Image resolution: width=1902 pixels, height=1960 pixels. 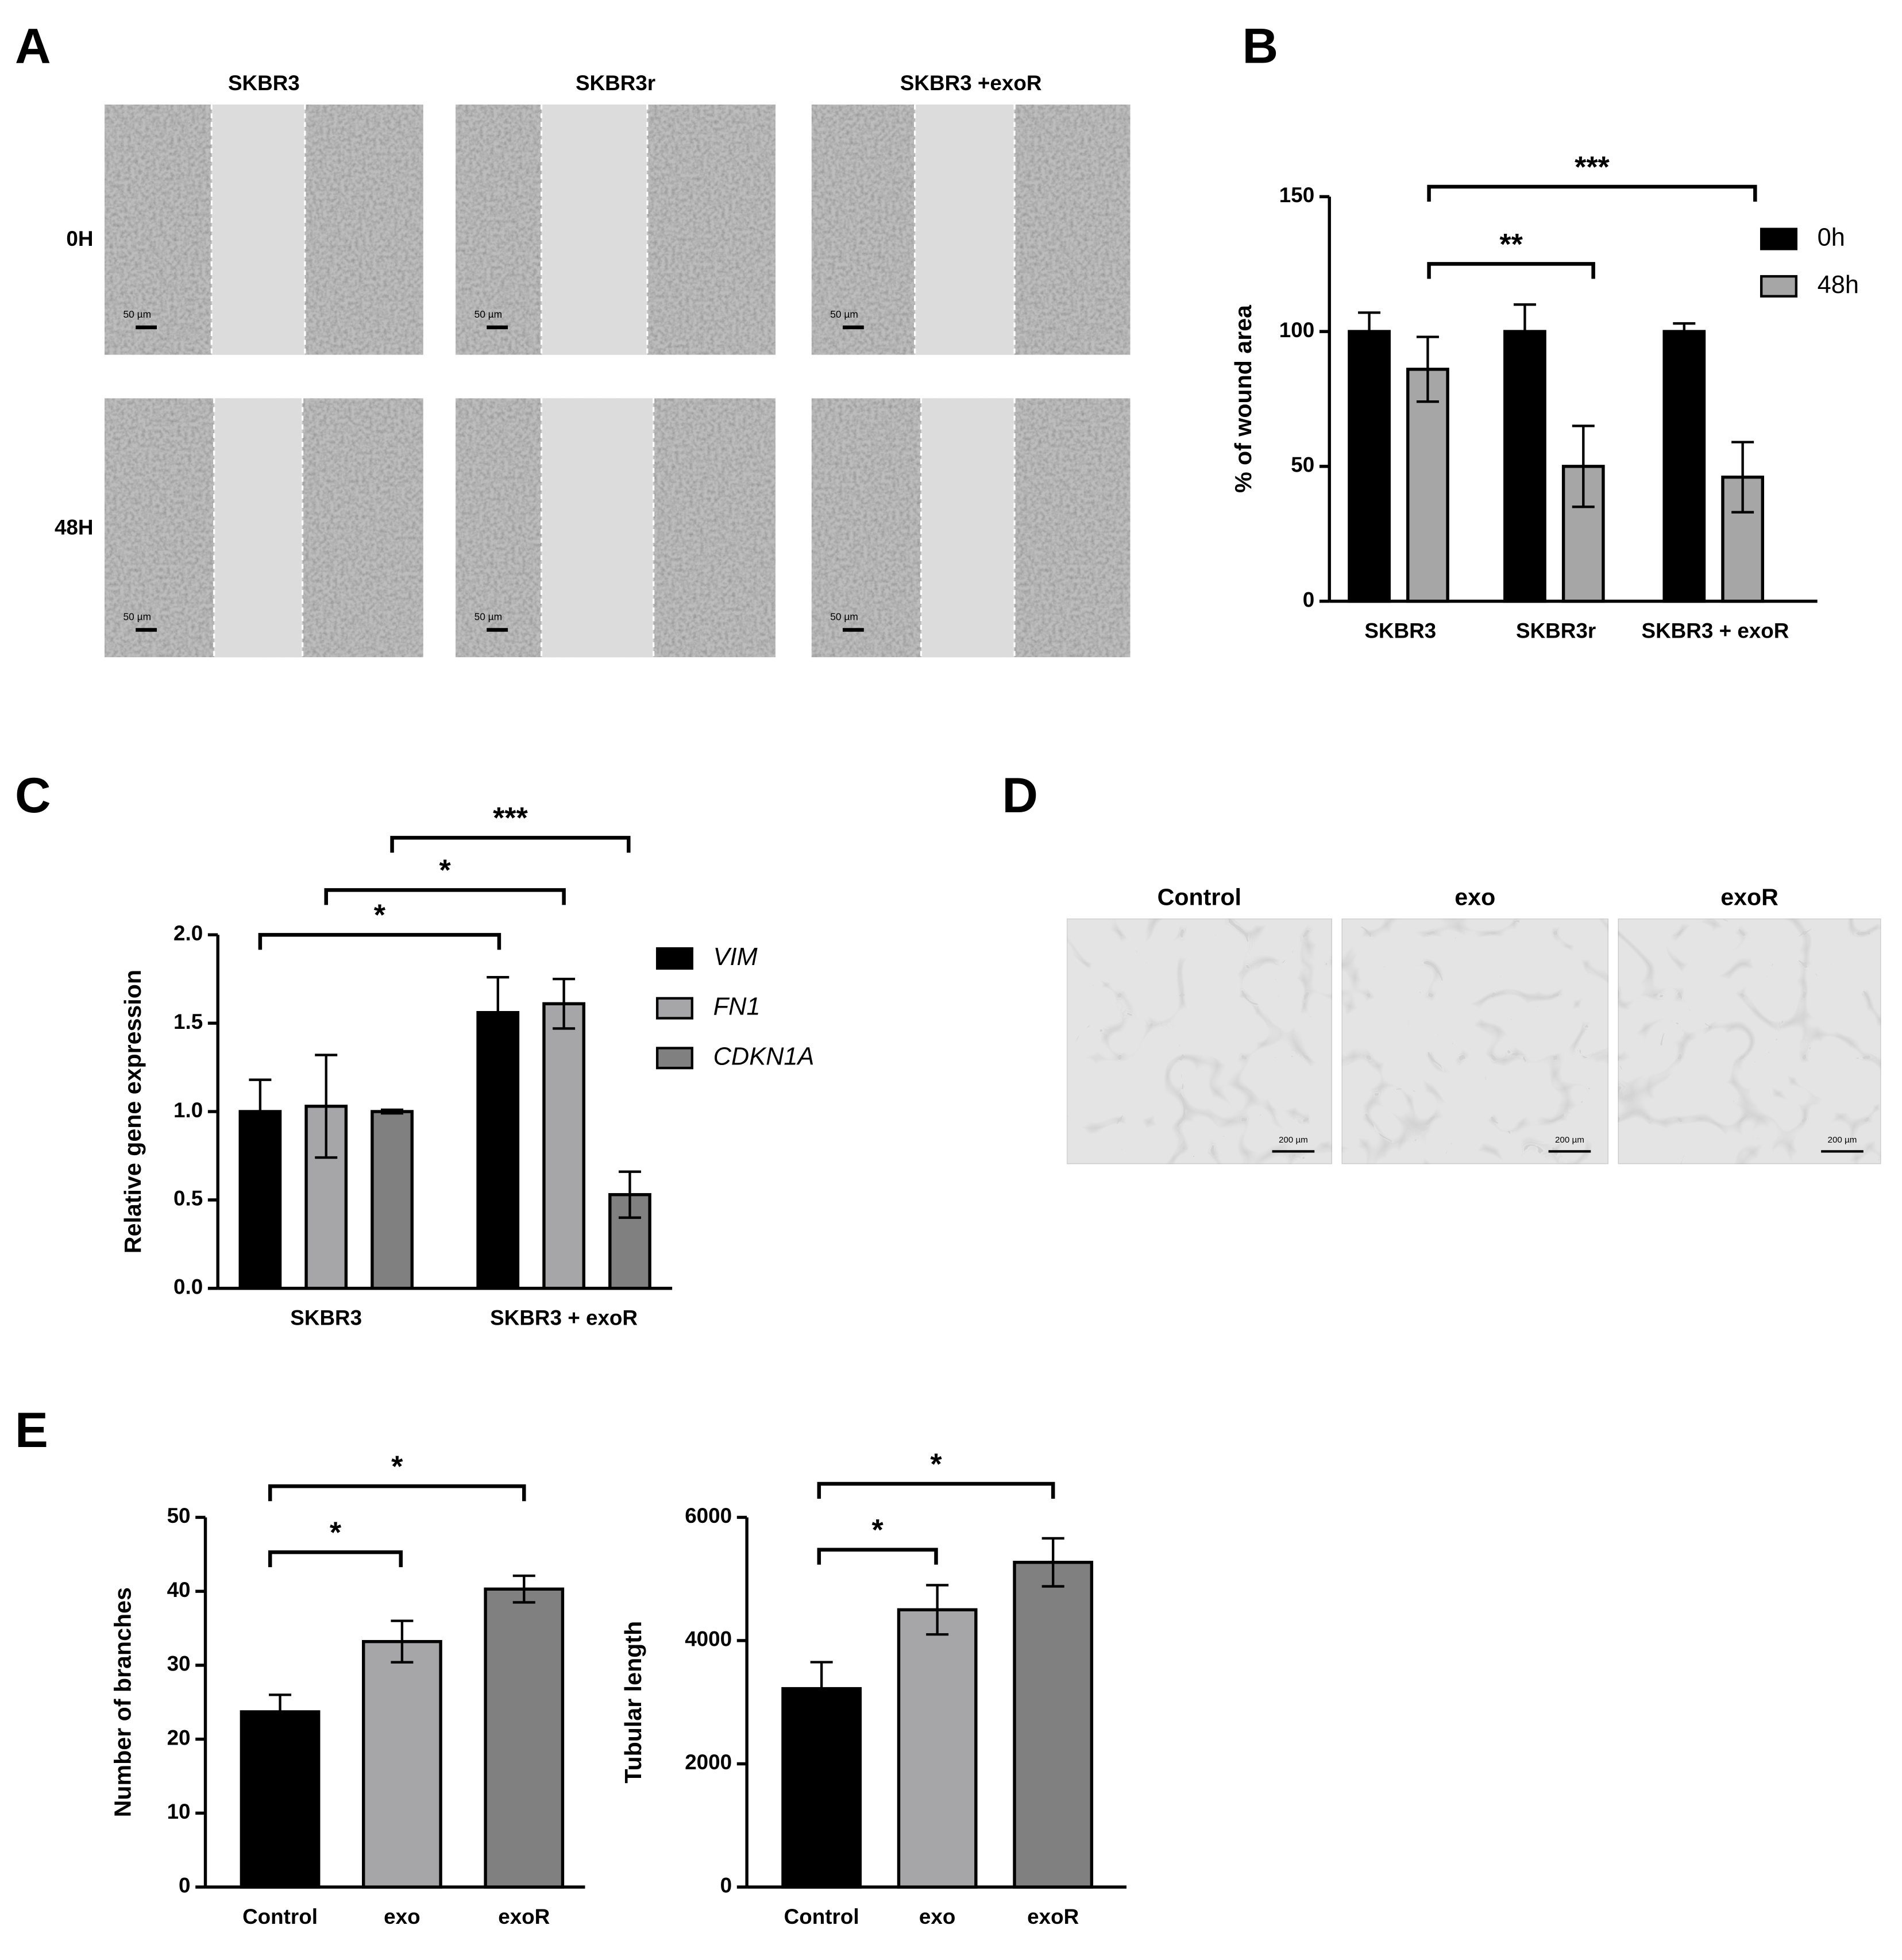 I want to click on legend-label: CDKN1A, so click(x=764, y=1056).